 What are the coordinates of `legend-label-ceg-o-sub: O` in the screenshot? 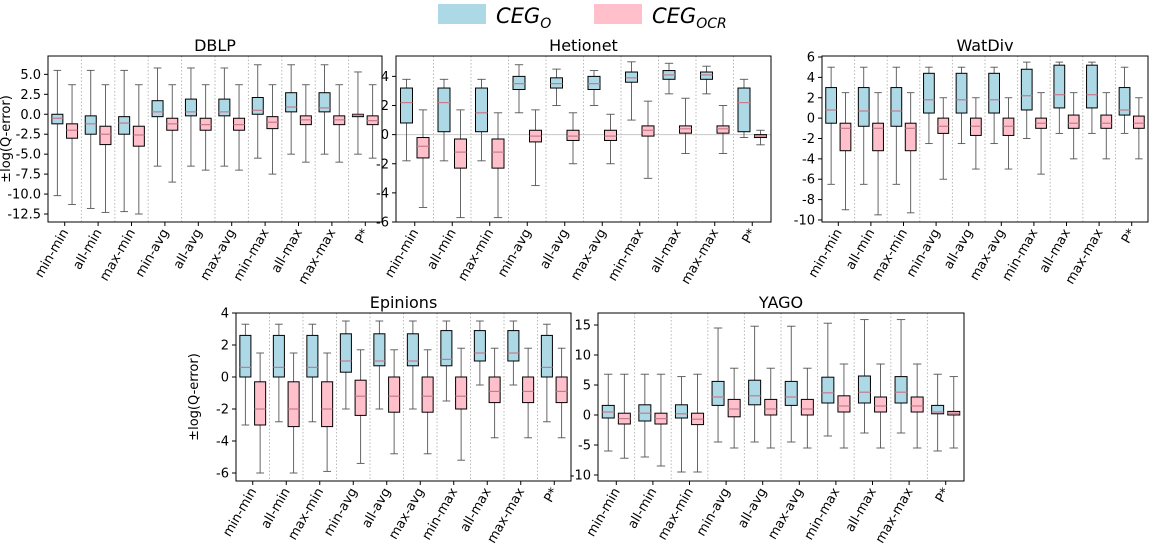 It's located at (545, 24).